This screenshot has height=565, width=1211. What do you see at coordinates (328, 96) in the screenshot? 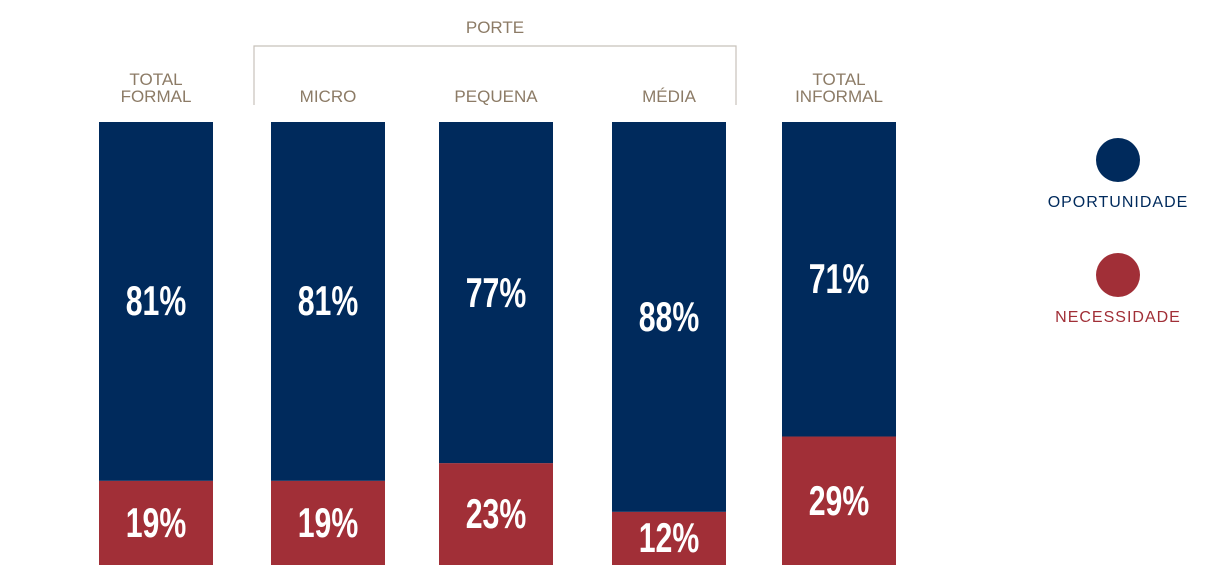
I see `x-tick-label: MICRO` at bounding box center [328, 96].